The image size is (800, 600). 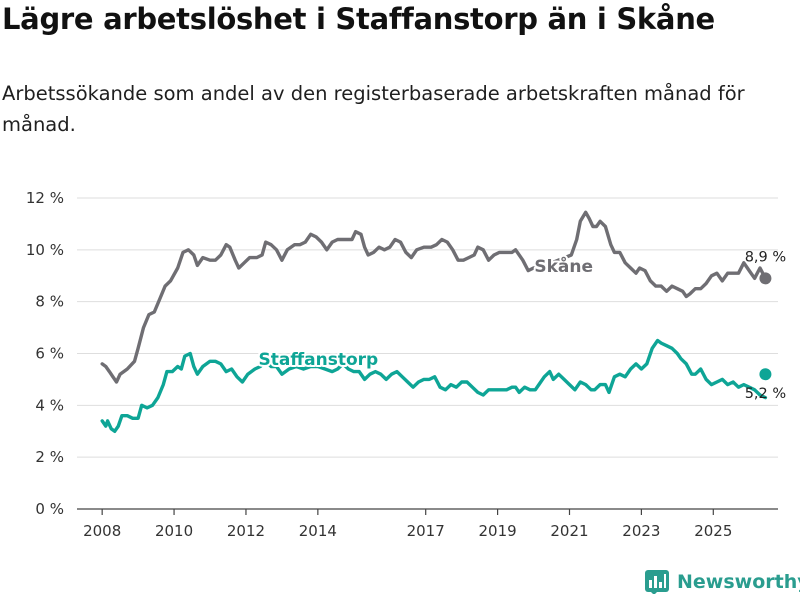 What do you see at coordinates (569, 531) in the screenshot?
I see `x-tick-label: 2021` at bounding box center [569, 531].